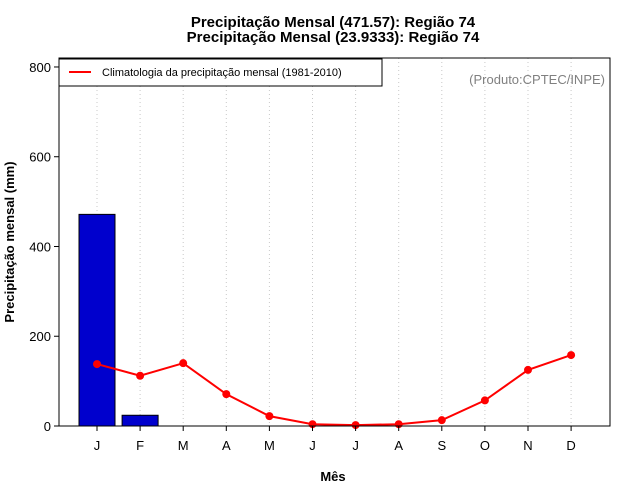 The width and height of the screenshot is (640, 500). What do you see at coordinates (118, 320) in the screenshot?
I see `bars` at bounding box center [118, 320].